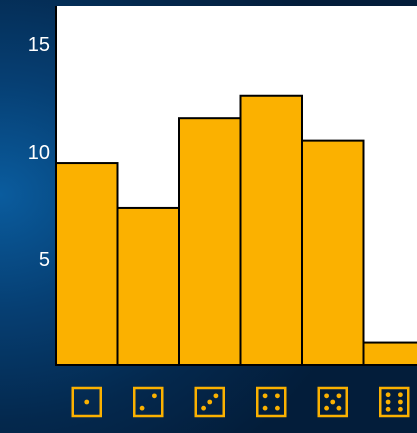 The image size is (417, 433). Describe the element at coordinates (44, 260) in the screenshot. I see `y-tick-label: 5` at that location.